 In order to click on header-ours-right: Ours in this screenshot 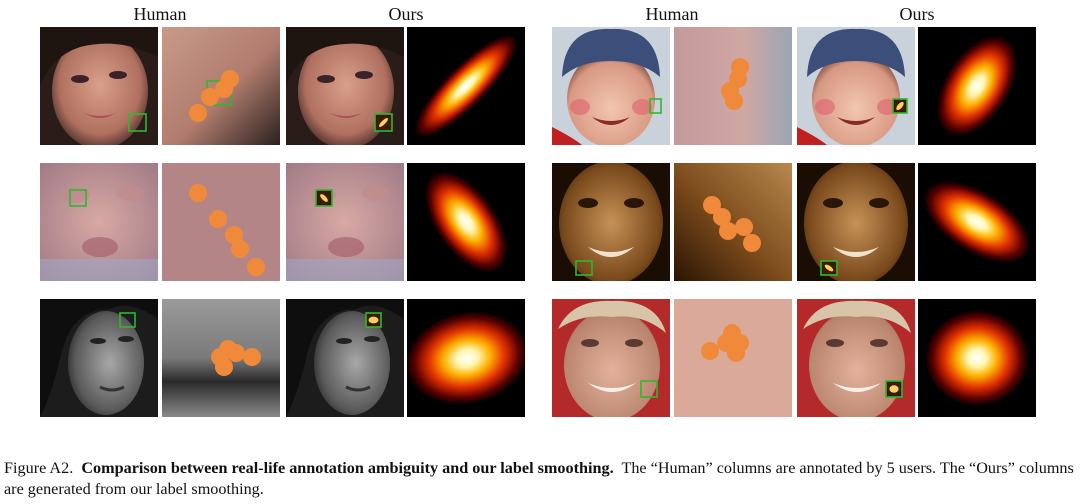, I will do `click(917, 14)`.